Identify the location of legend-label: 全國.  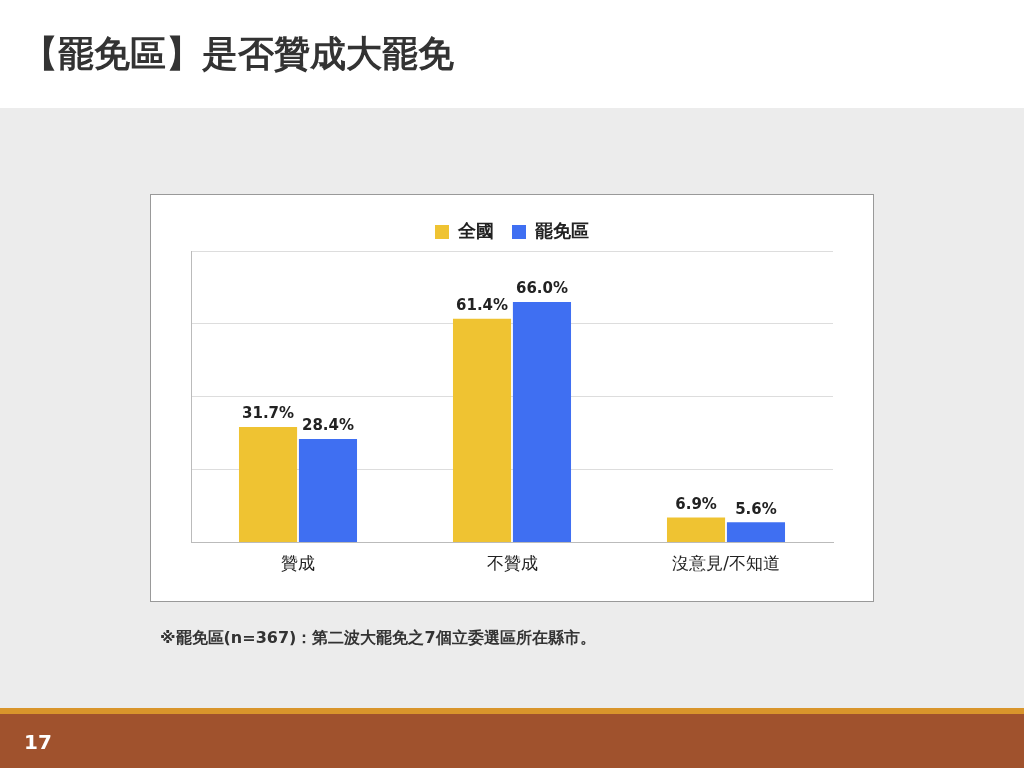
(475, 230).